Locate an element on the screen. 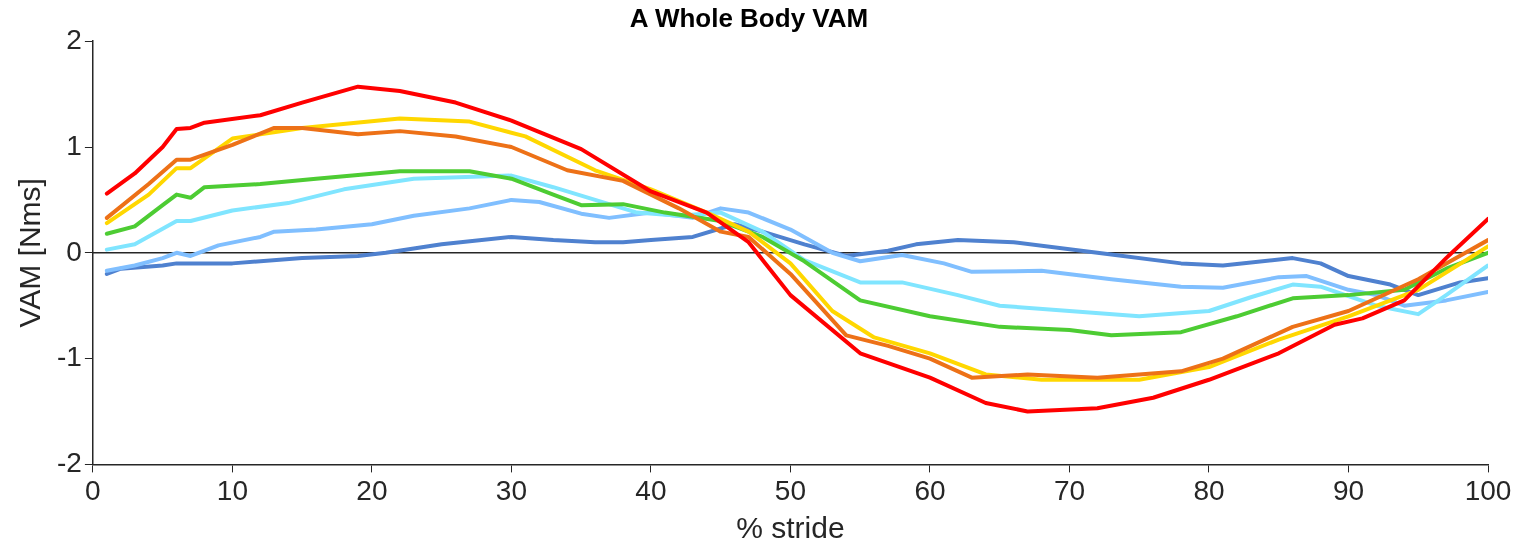  x-tick-label: 80 is located at coordinates (1209, 490).